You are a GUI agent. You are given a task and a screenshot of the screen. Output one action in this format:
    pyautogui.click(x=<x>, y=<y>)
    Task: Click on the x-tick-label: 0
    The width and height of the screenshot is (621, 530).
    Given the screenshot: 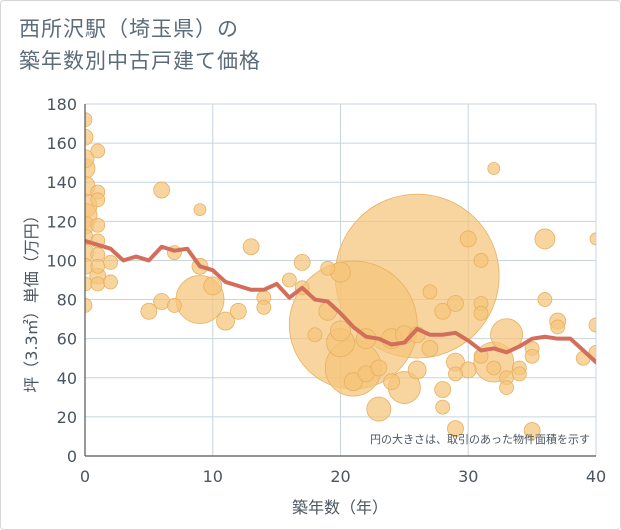 What is the action you would take?
    pyautogui.click(x=85, y=476)
    